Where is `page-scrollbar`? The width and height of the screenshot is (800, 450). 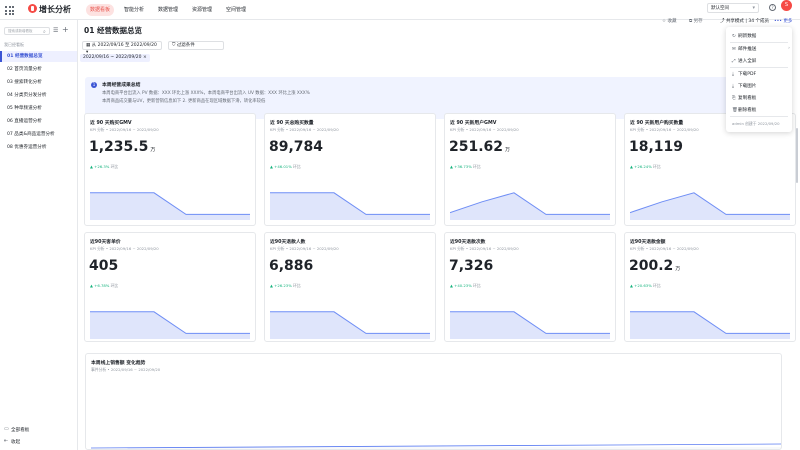 page-scrollbar is located at coordinates (797, 155).